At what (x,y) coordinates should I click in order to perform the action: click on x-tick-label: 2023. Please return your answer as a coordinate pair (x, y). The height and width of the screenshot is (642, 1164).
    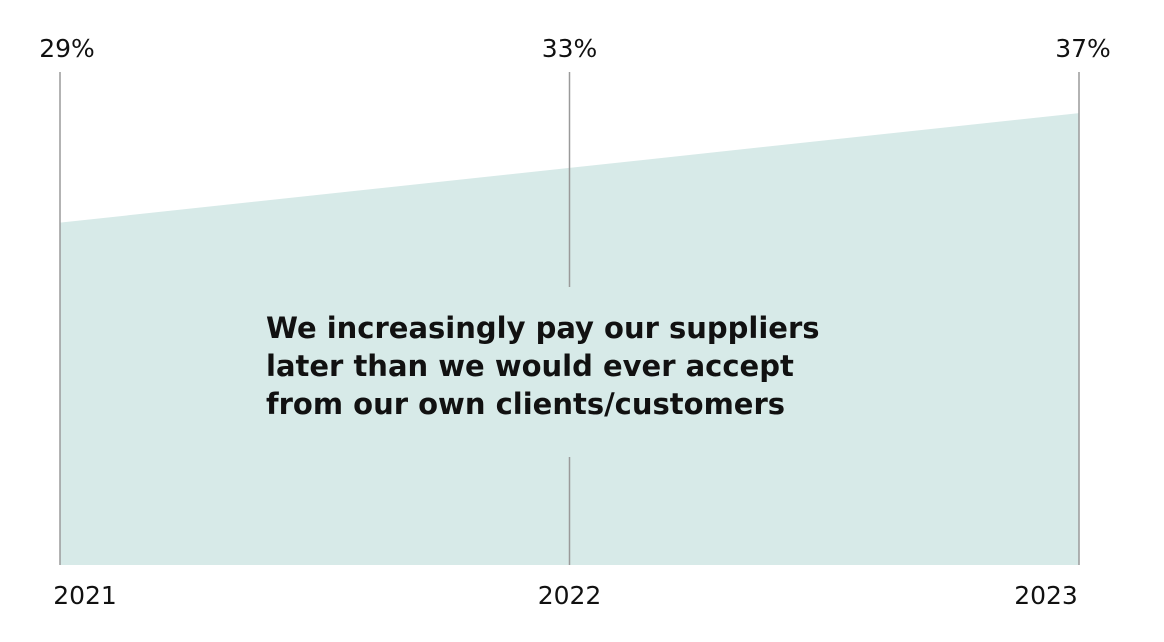
    Looking at the image, I should click on (1046, 595).